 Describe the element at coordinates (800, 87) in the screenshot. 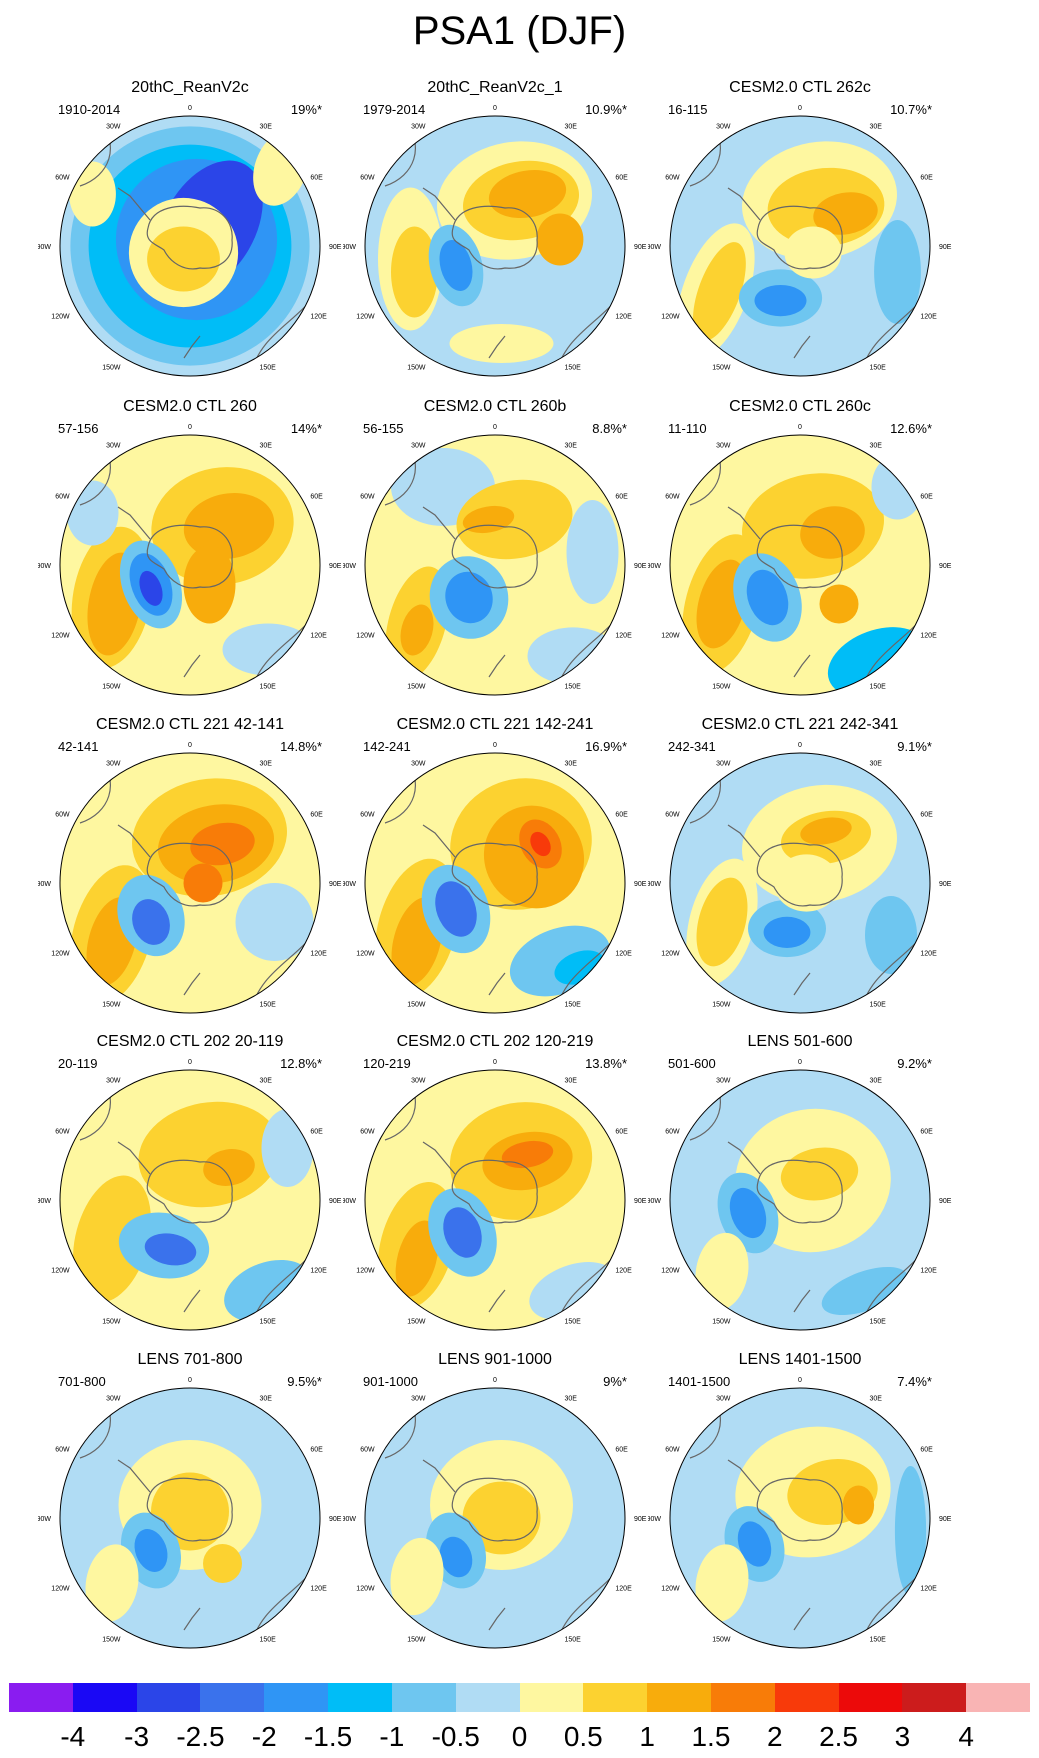

I see `panel-title: CESM2.0 CTL 262c` at that location.